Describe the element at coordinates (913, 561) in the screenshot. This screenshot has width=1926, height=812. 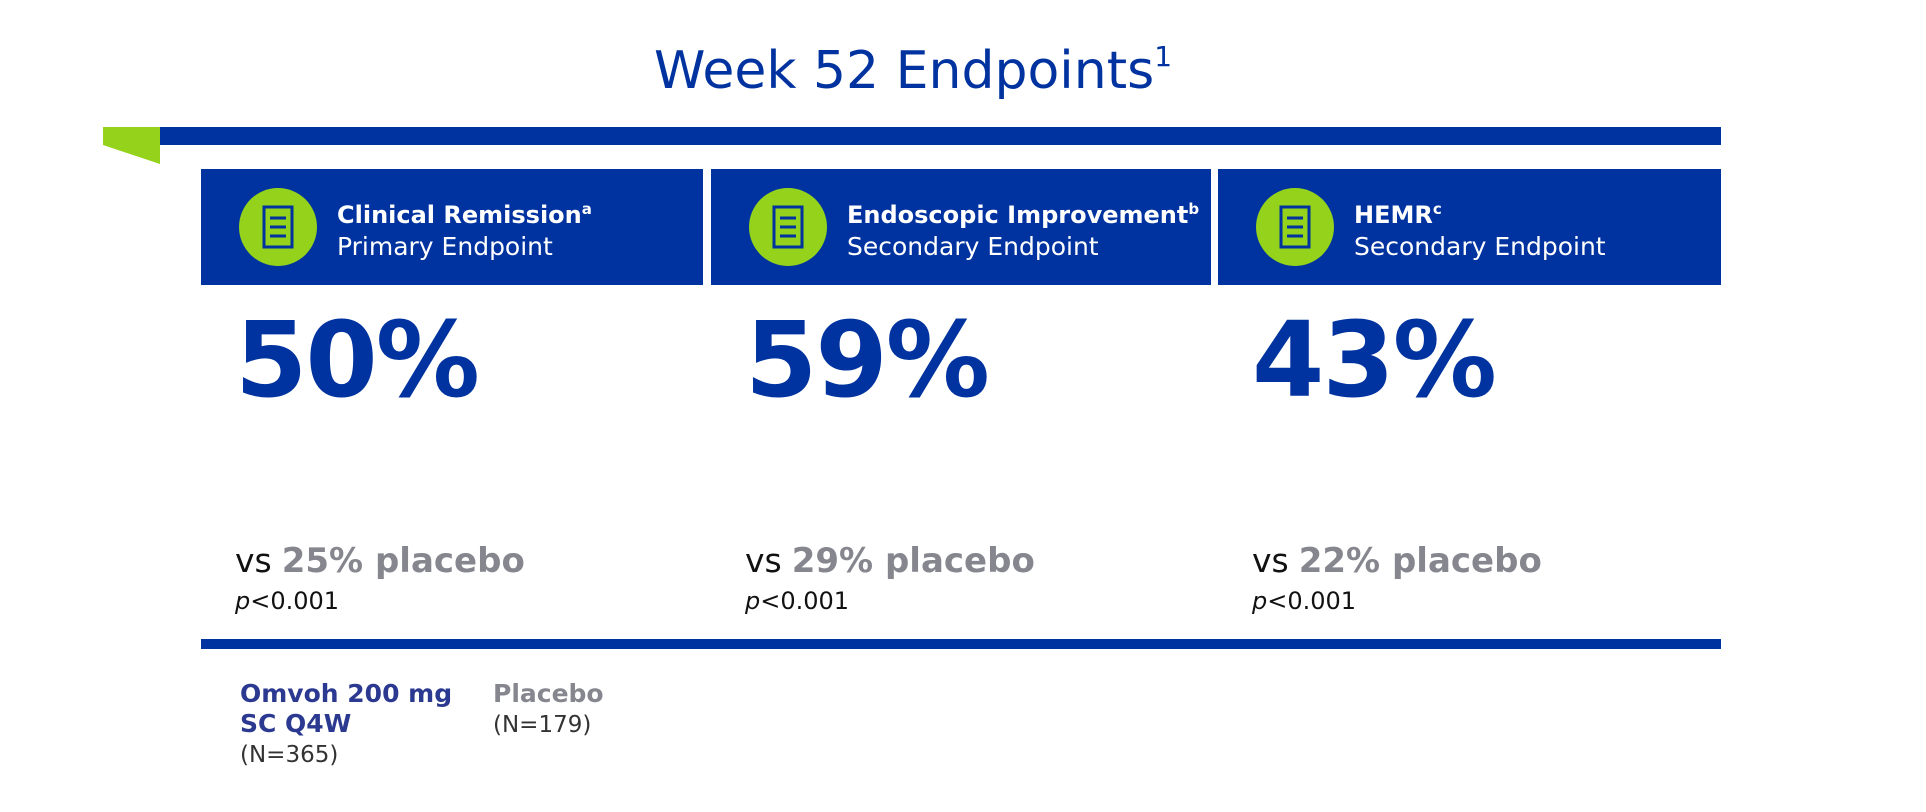
I see `placebo-value: 29% placebo` at that location.